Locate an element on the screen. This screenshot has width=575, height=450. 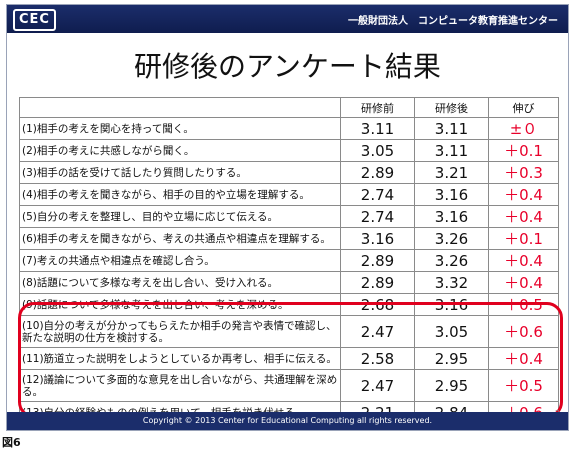
slide-title: 研修後のアンケート結果 is located at coordinates (287, 66).